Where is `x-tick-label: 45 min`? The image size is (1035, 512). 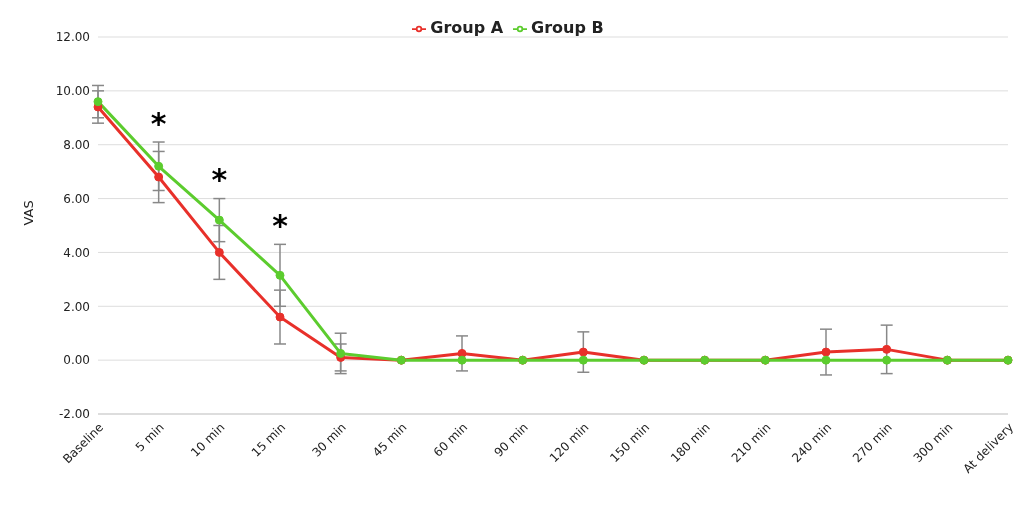
x-tick-label: 45 min is located at coordinates (390, 440).